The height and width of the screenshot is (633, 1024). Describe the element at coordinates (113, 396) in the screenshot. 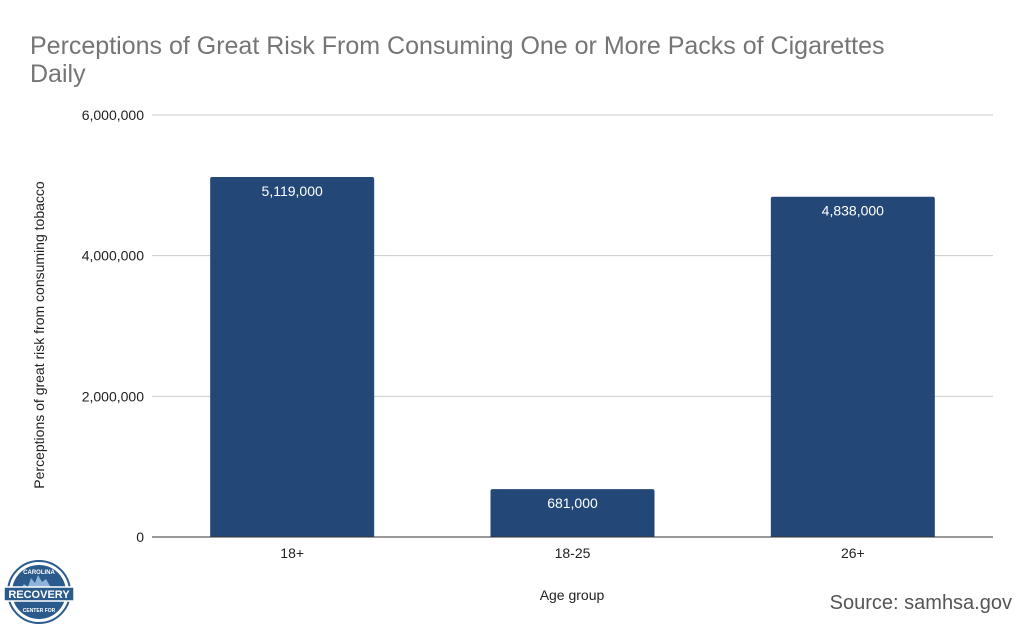

I see `y-tick-label: 2,000,000` at that location.